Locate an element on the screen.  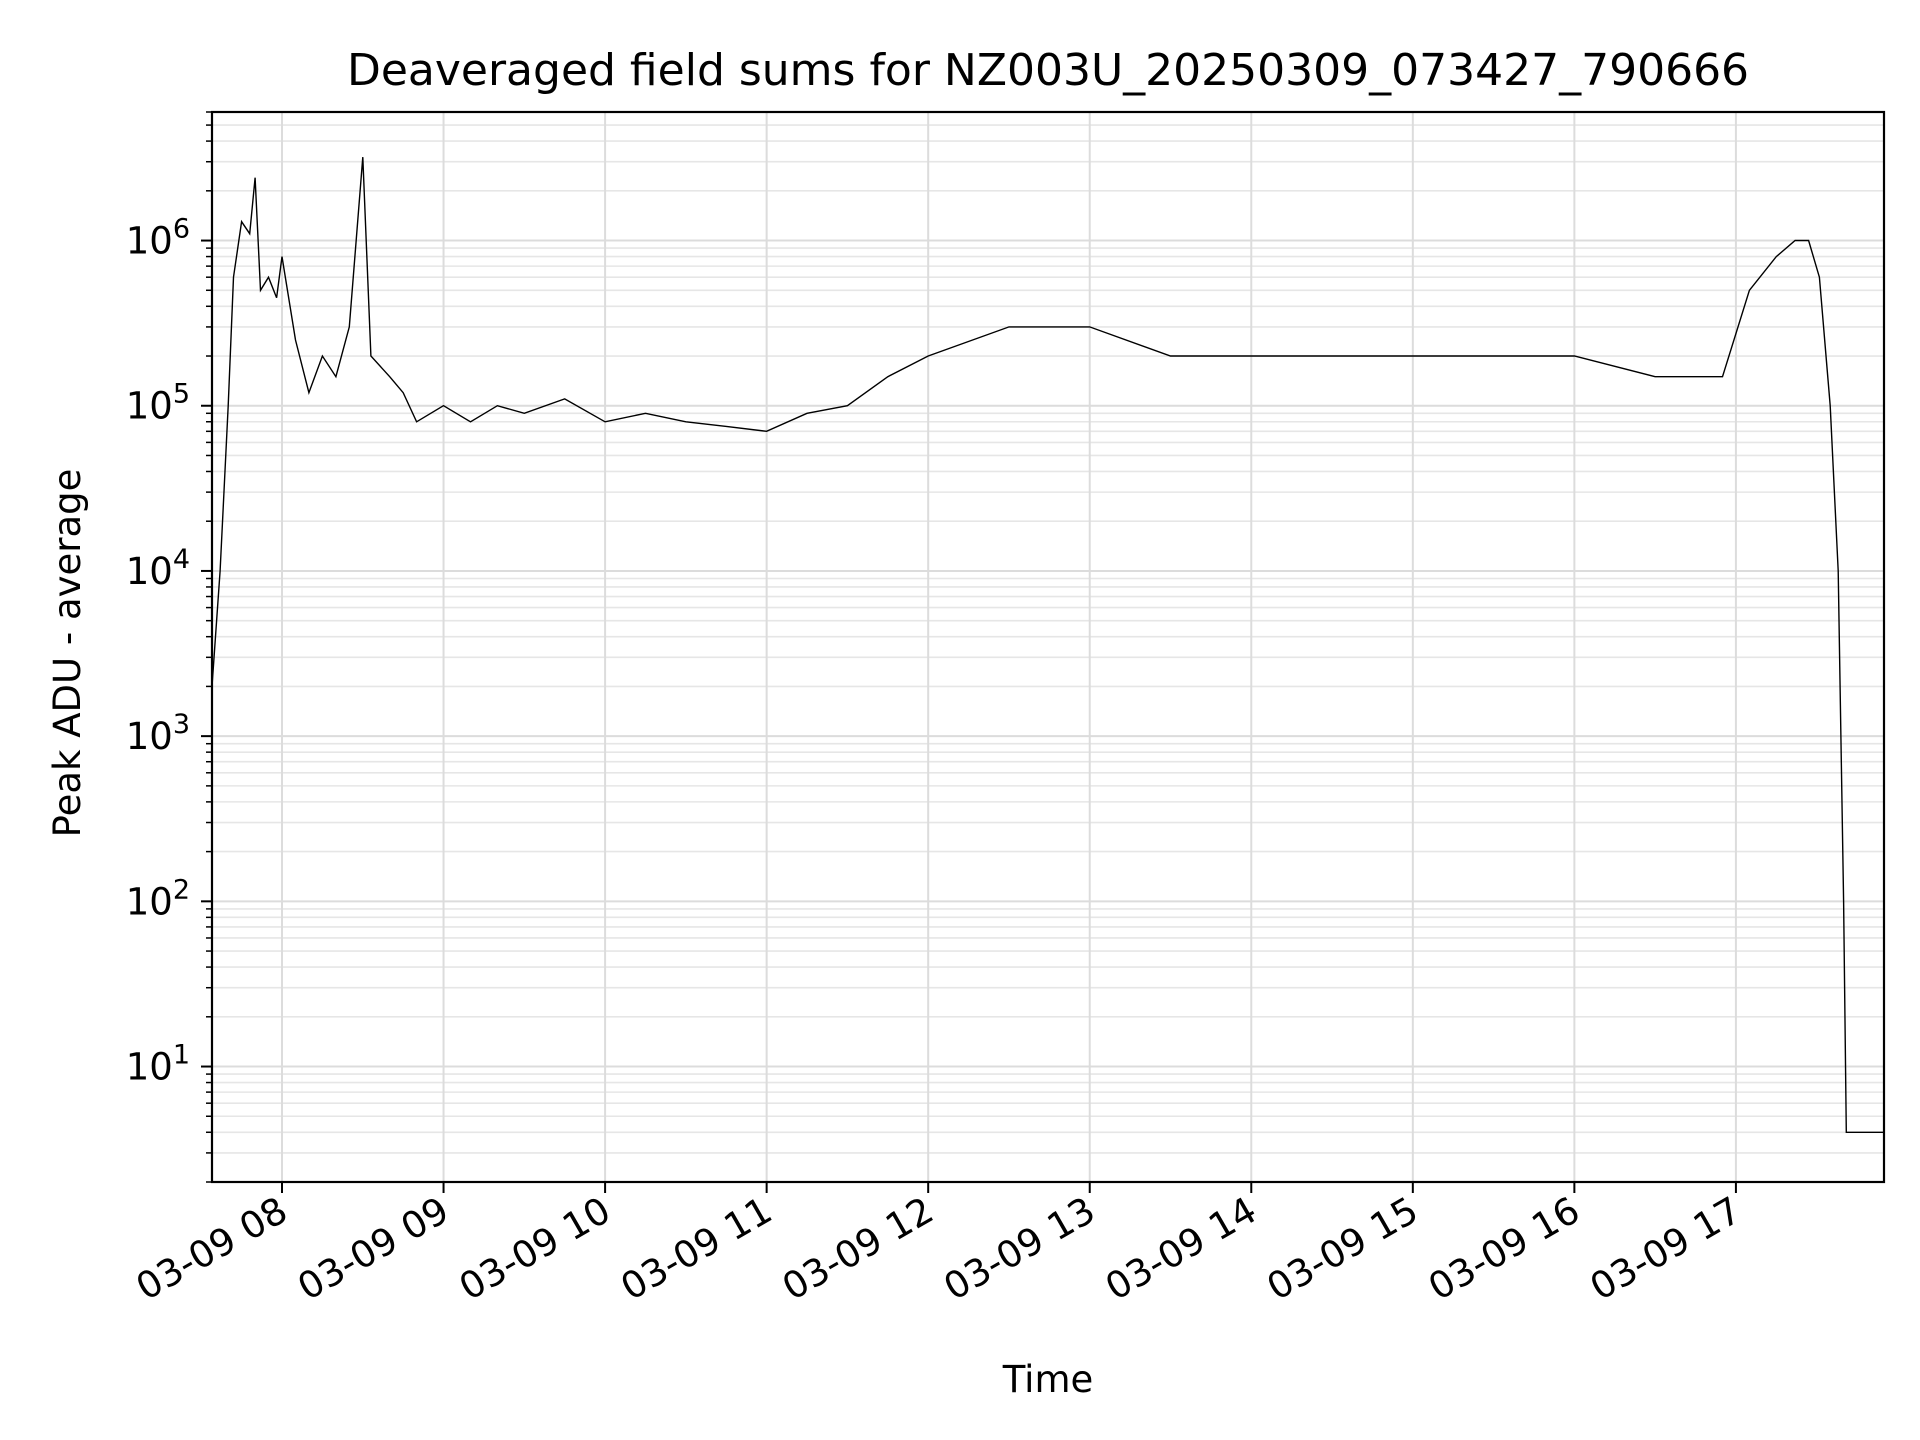
y-tick-label: 10² is located at coordinates (158, 898).